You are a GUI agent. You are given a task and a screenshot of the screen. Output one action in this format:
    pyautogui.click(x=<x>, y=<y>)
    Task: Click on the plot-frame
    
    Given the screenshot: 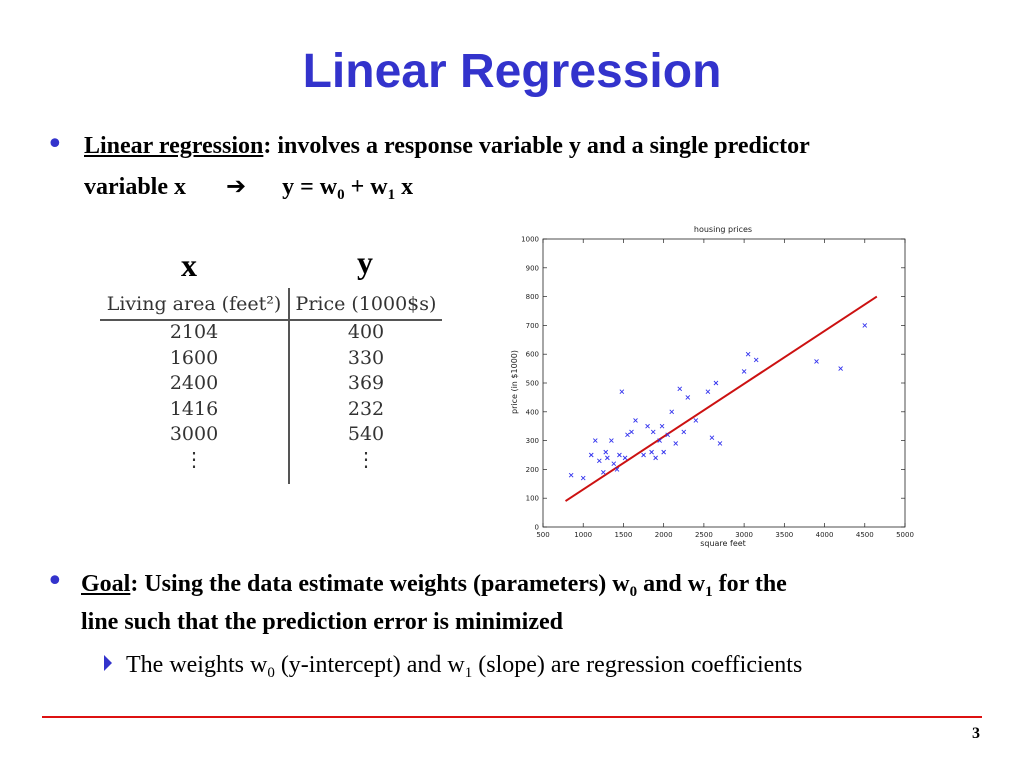 What is the action you would take?
    pyautogui.click(x=724, y=383)
    